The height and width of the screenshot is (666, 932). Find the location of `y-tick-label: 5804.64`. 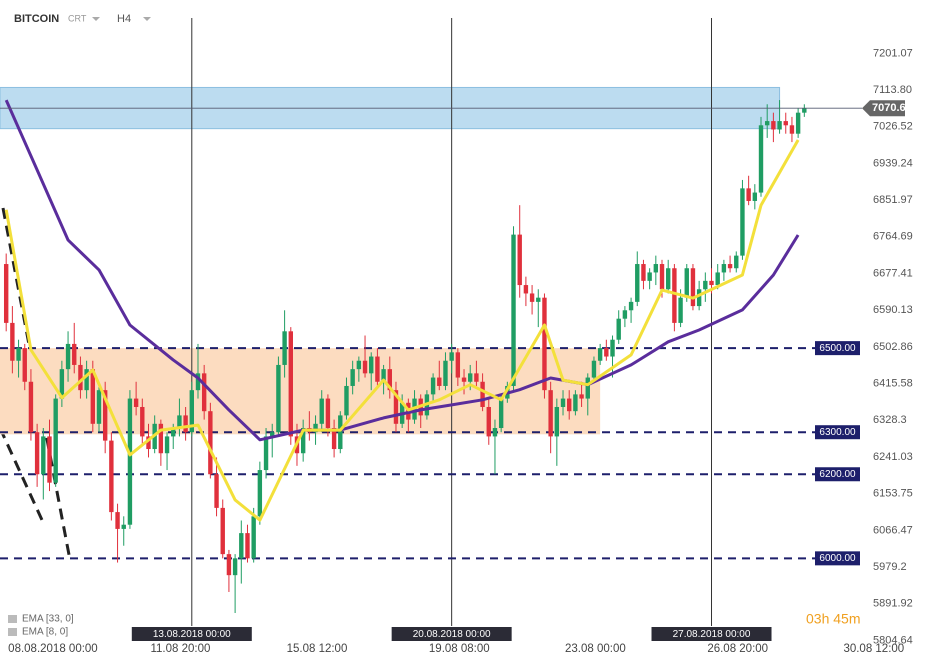

y-tick-label: 5804.64 is located at coordinates (893, 640).